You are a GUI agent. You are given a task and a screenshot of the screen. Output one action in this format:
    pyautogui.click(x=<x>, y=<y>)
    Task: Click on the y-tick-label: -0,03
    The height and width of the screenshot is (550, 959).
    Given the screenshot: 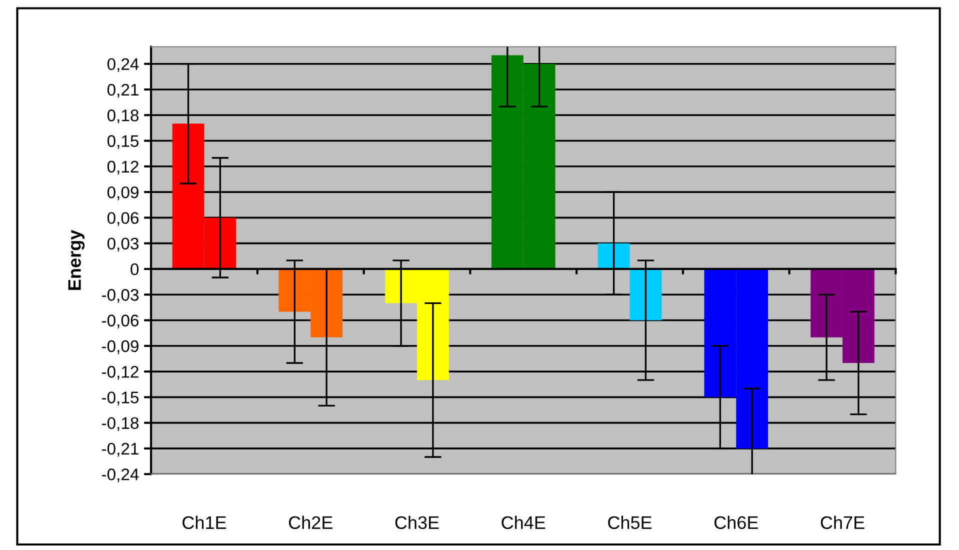 What is the action you would take?
    pyautogui.click(x=120, y=296)
    